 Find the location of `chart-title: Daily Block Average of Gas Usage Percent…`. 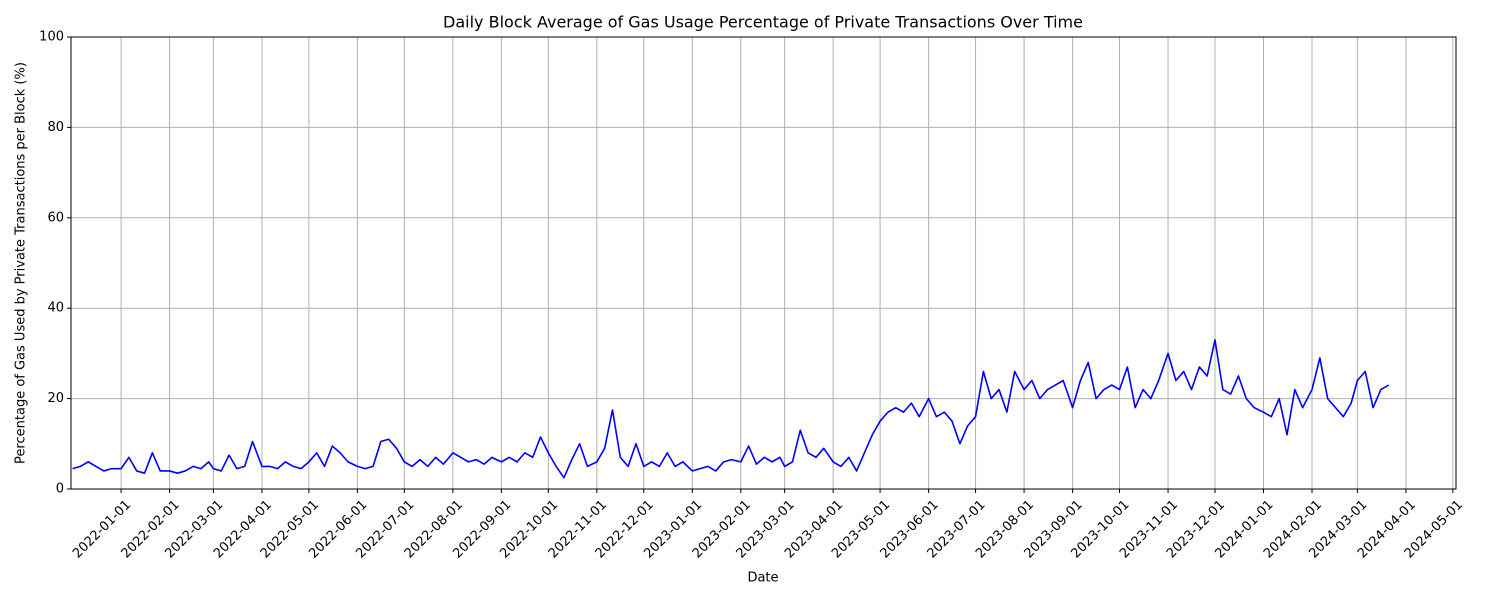

chart-title: Daily Block Average of Gas Usage Percent… is located at coordinates (763, 22).